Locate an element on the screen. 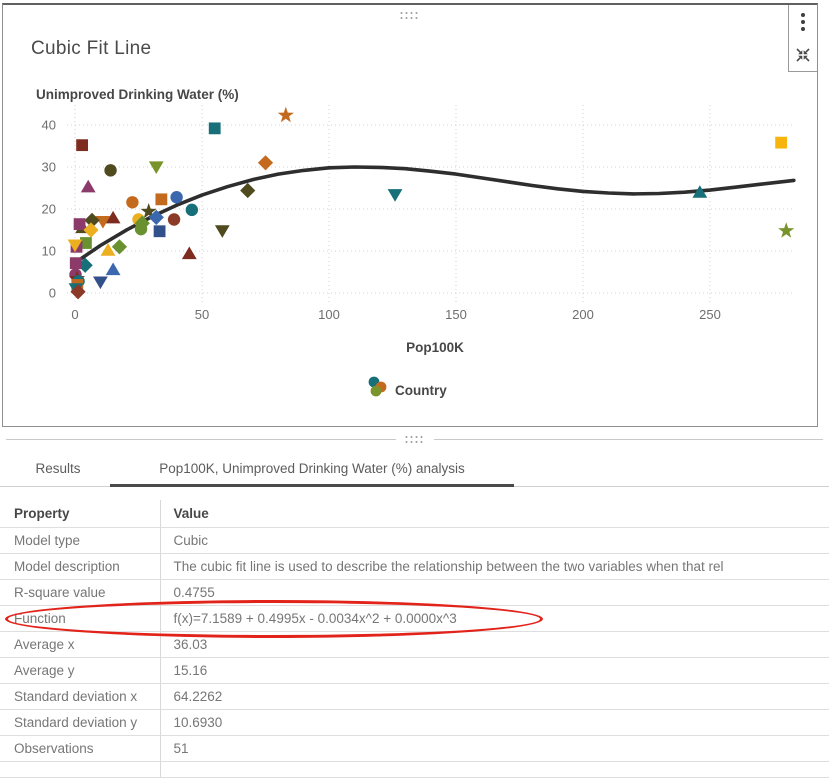 This screenshot has width=829, height=784. table-row: Average x 36.03 is located at coordinates (414, 644).